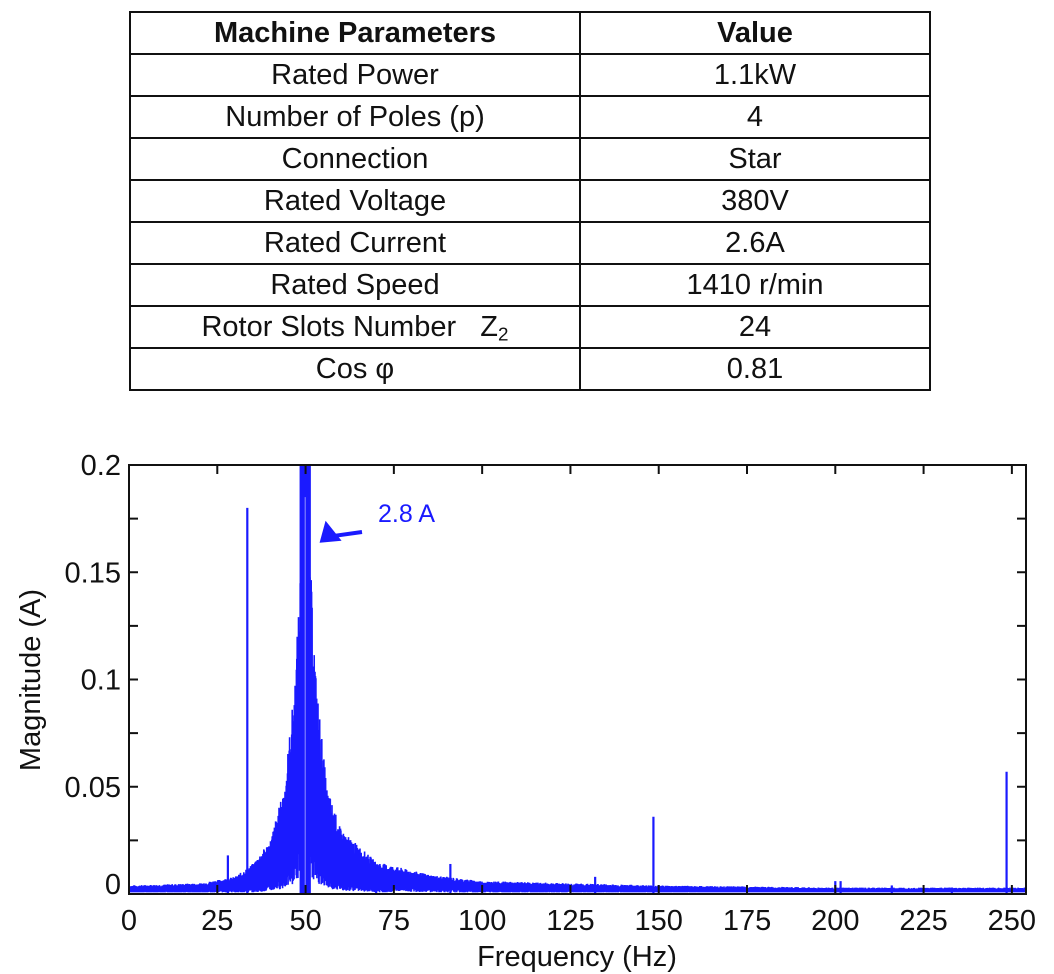 The height and width of the screenshot is (974, 1054). I want to click on value-cell: 0.81, so click(755, 369).